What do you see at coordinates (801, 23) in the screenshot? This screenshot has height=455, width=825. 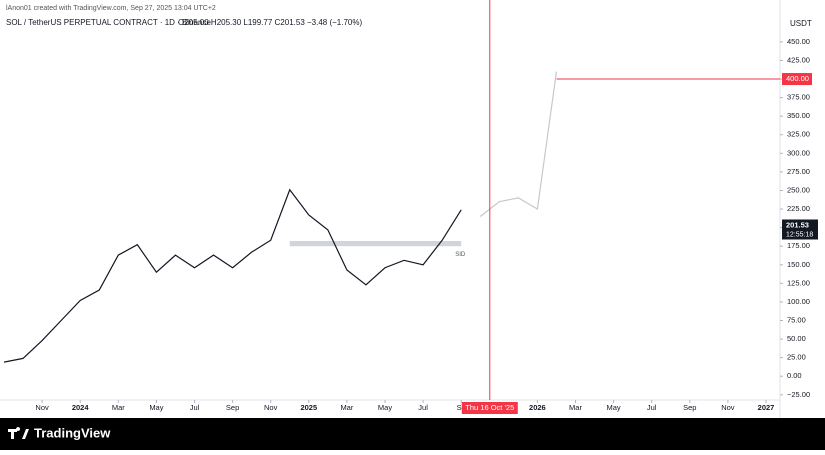 I see `y-unit: USDT` at bounding box center [801, 23].